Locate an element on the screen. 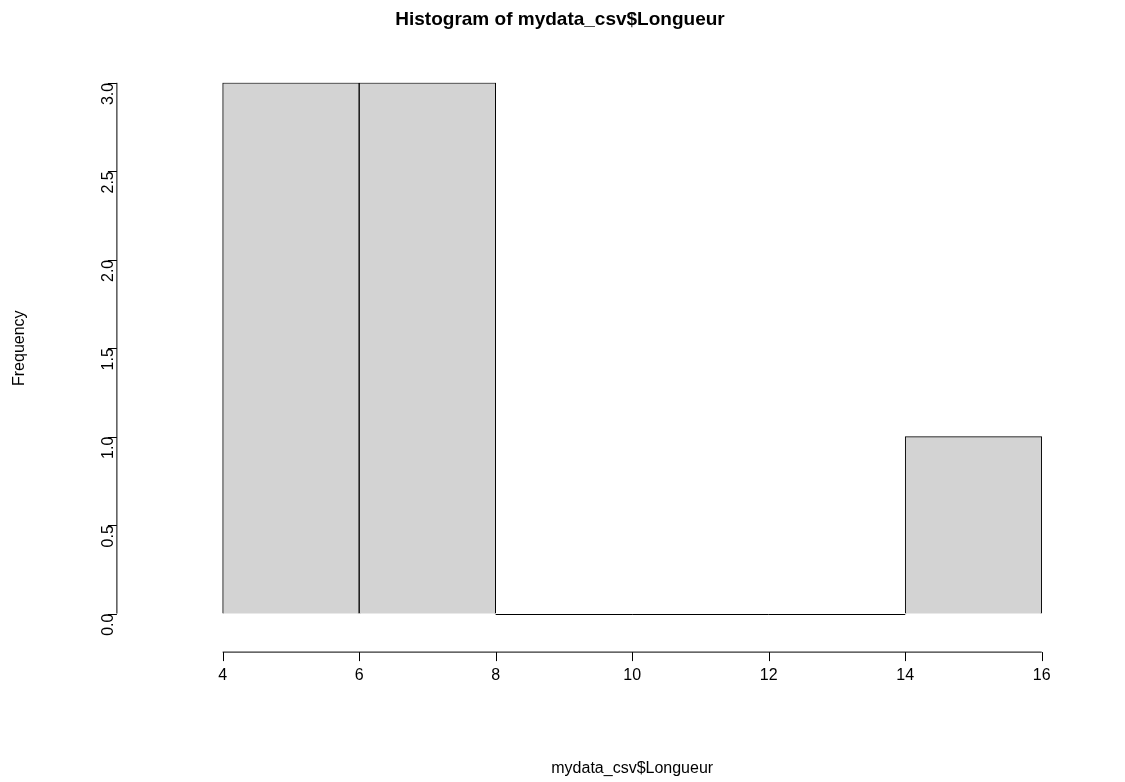 The image size is (1125, 782). chart-title: Histogram of mydata_csv$Longueur is located at coordinates (560, 18).